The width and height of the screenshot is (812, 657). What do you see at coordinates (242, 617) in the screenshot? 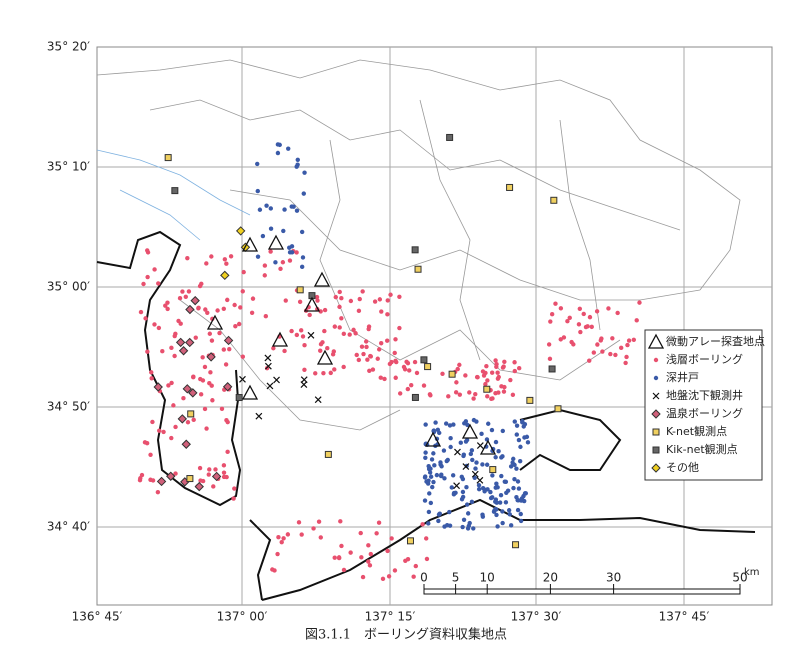
I see `longitude-label: 137° 00′` at bounding box center [242, 617].